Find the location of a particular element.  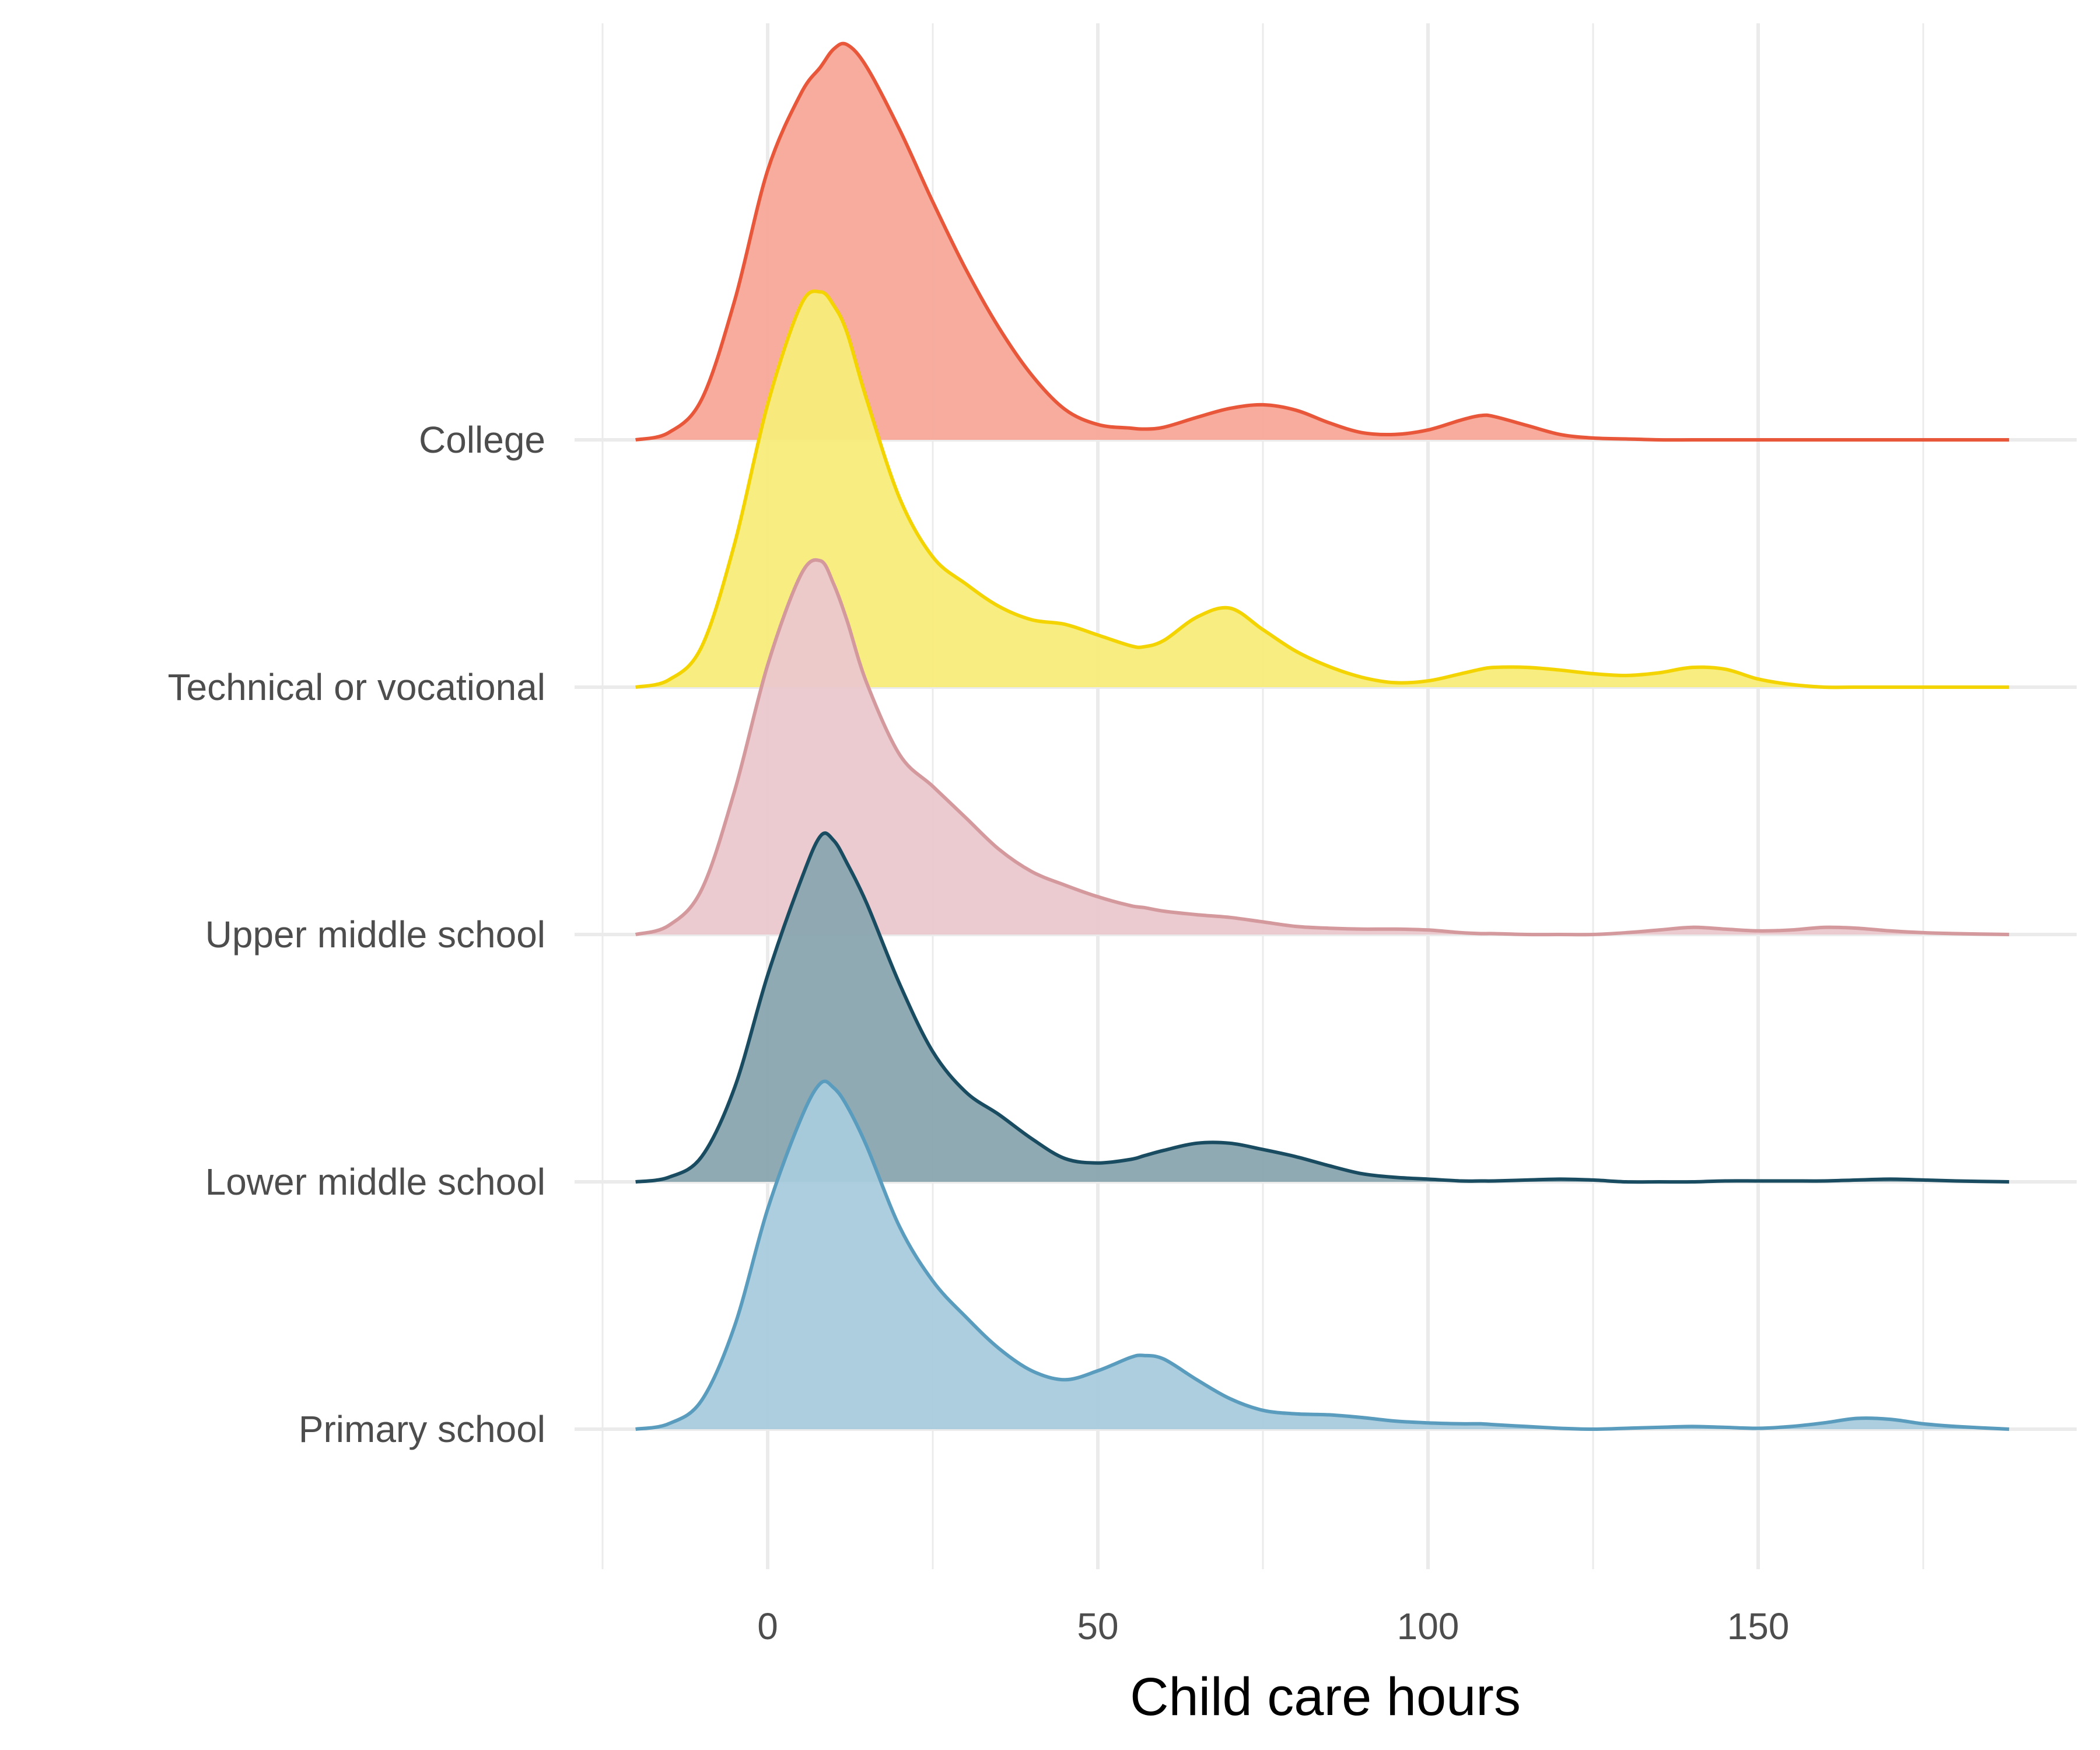

ridge-area-college is located at coordinates (1322, 242).